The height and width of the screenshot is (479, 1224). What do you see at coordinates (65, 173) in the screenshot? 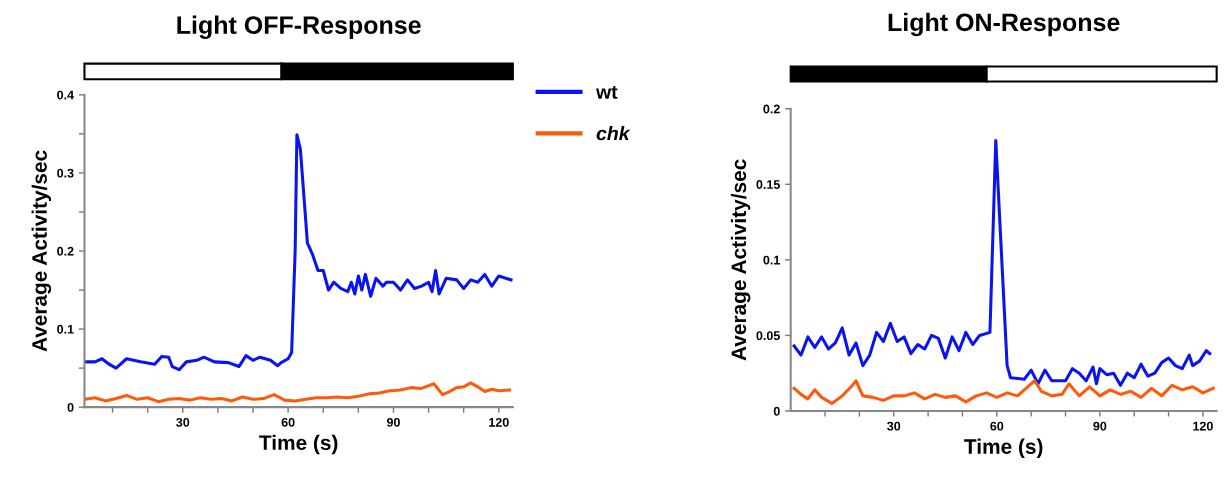
I see `y-tick-label: 0.3` at bounding box center [65, 173].